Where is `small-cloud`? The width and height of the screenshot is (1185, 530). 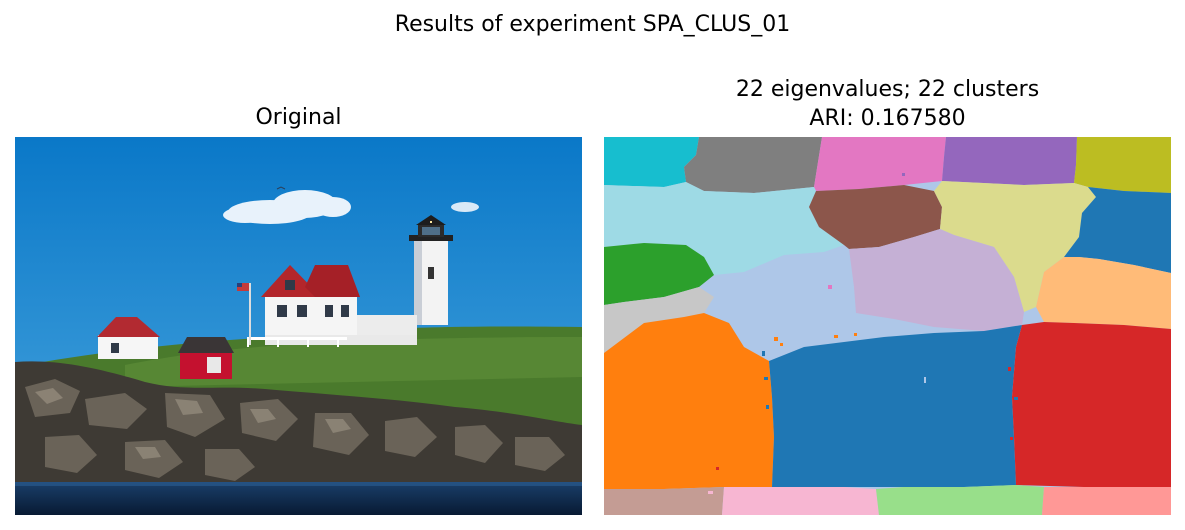
small-cloud is located at coordinates (465, 207).